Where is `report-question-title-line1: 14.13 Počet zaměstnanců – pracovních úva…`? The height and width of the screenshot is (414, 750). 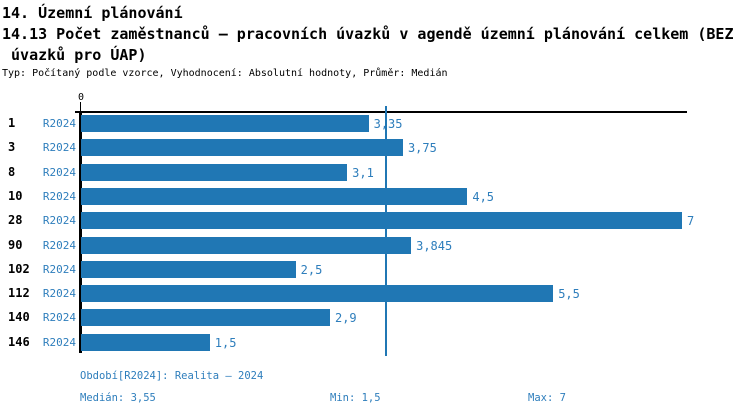
report-question-title-line1: 14.13 Počet zaměstnanců – pracovních úva… is located at coordinates (368, 34).